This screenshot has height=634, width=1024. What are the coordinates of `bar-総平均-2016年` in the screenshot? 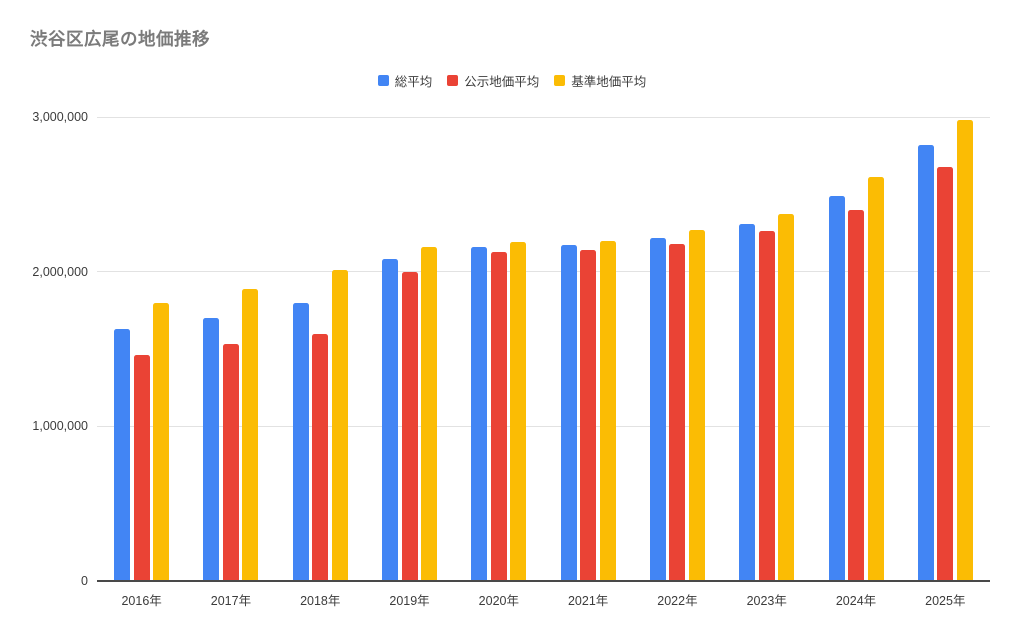 It's located at (122, 454).